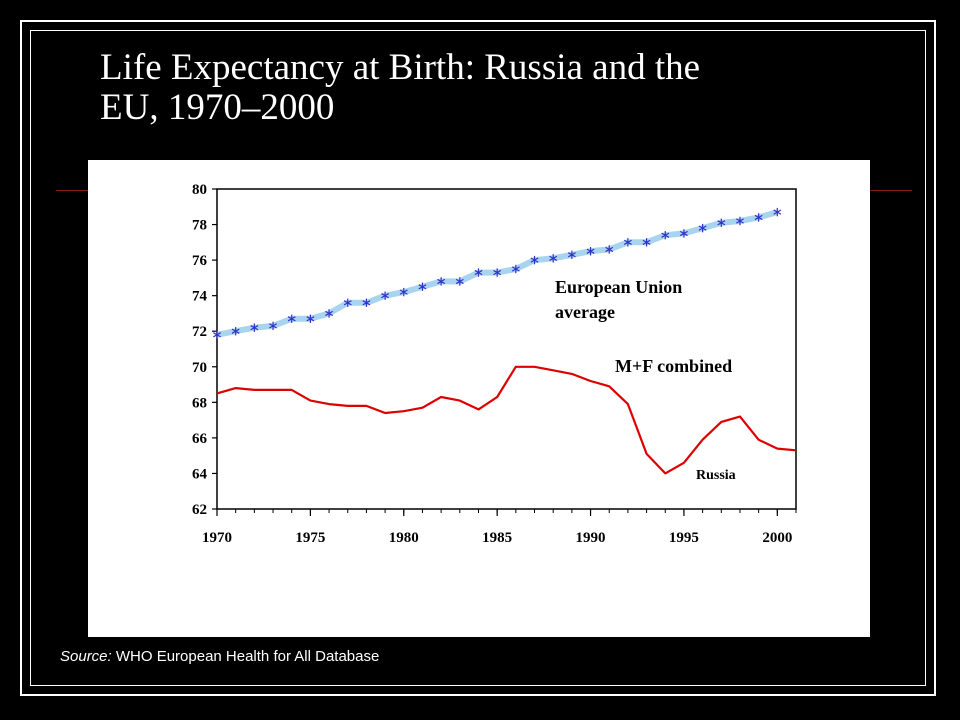 This screenshot has width=960, height=720. Describe the element at coordinates (404, 538) in the screenshot. I see `x-tick-label: 1980` at that location.